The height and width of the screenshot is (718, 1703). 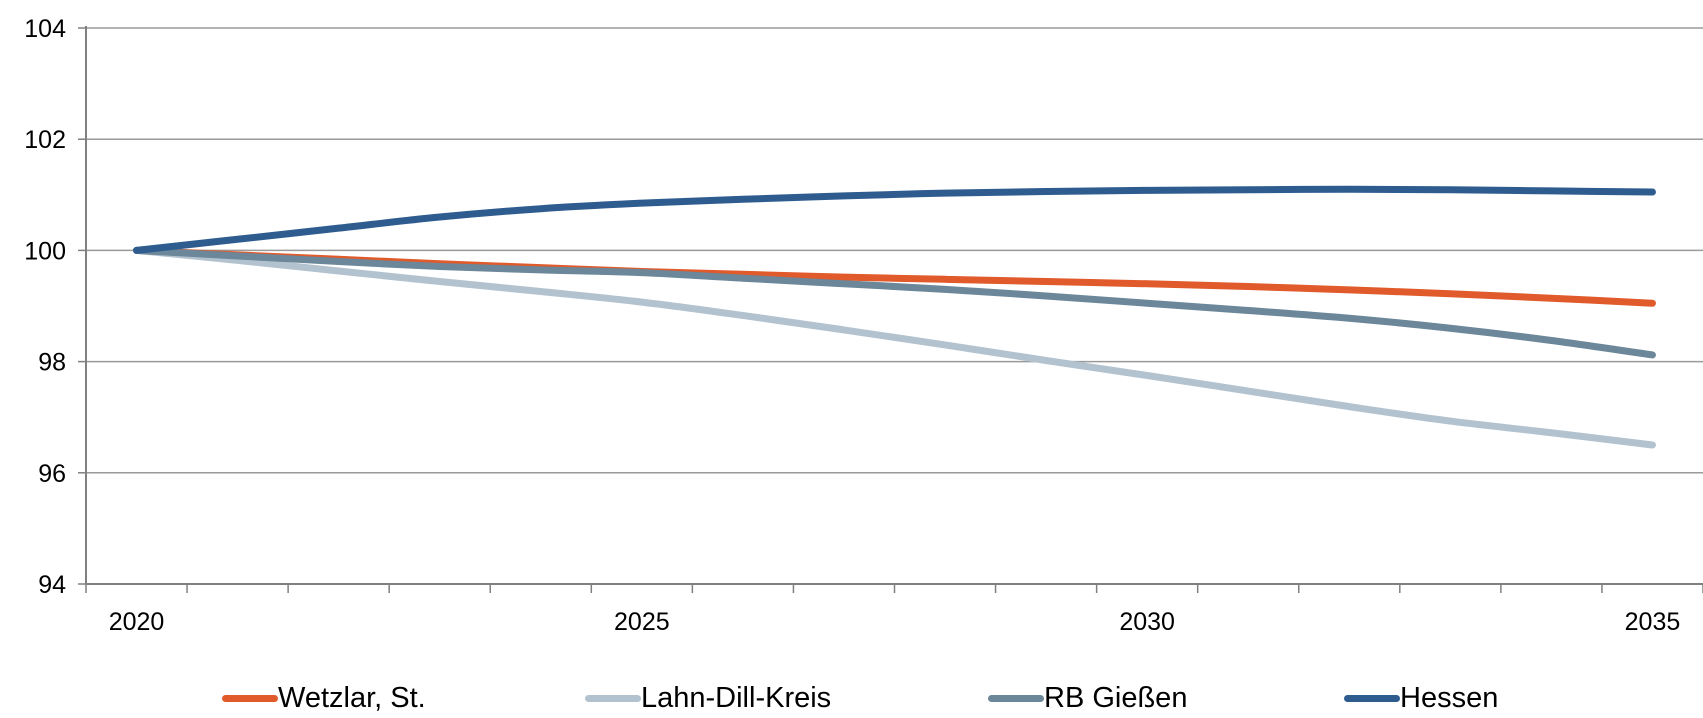 What do you see at coordinates (894, 219) in the screenshot?
I see `series-line-hessen` at bounding box center [894, 219].